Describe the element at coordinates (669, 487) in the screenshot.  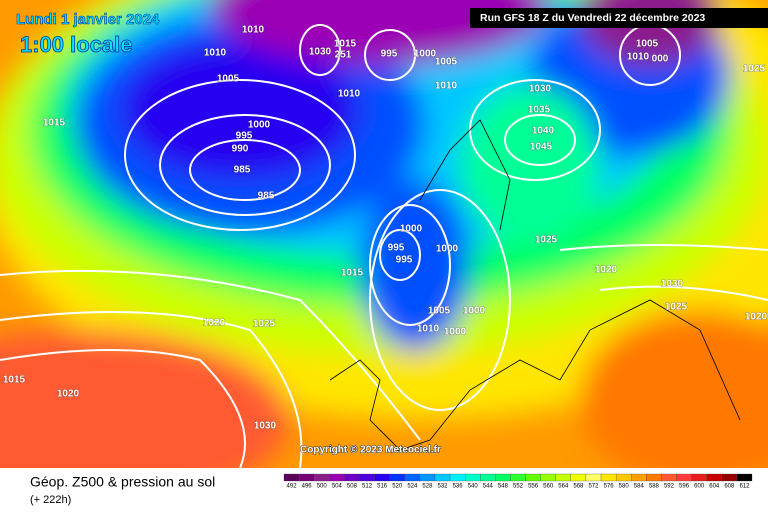
I see `legend-value: 592` at that location.